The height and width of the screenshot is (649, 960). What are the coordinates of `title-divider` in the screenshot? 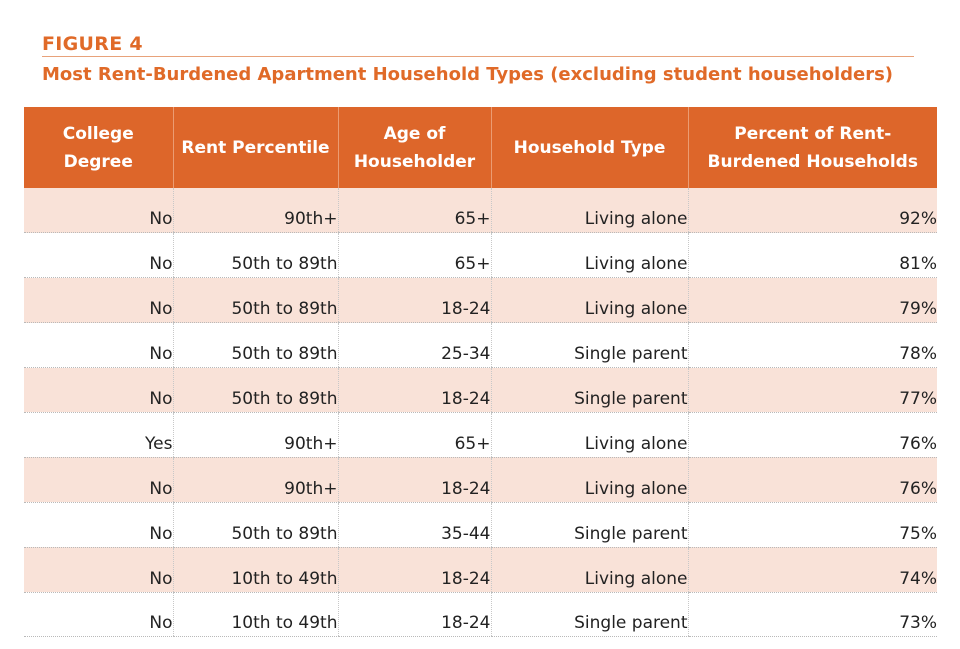 It's located at (478, 56).